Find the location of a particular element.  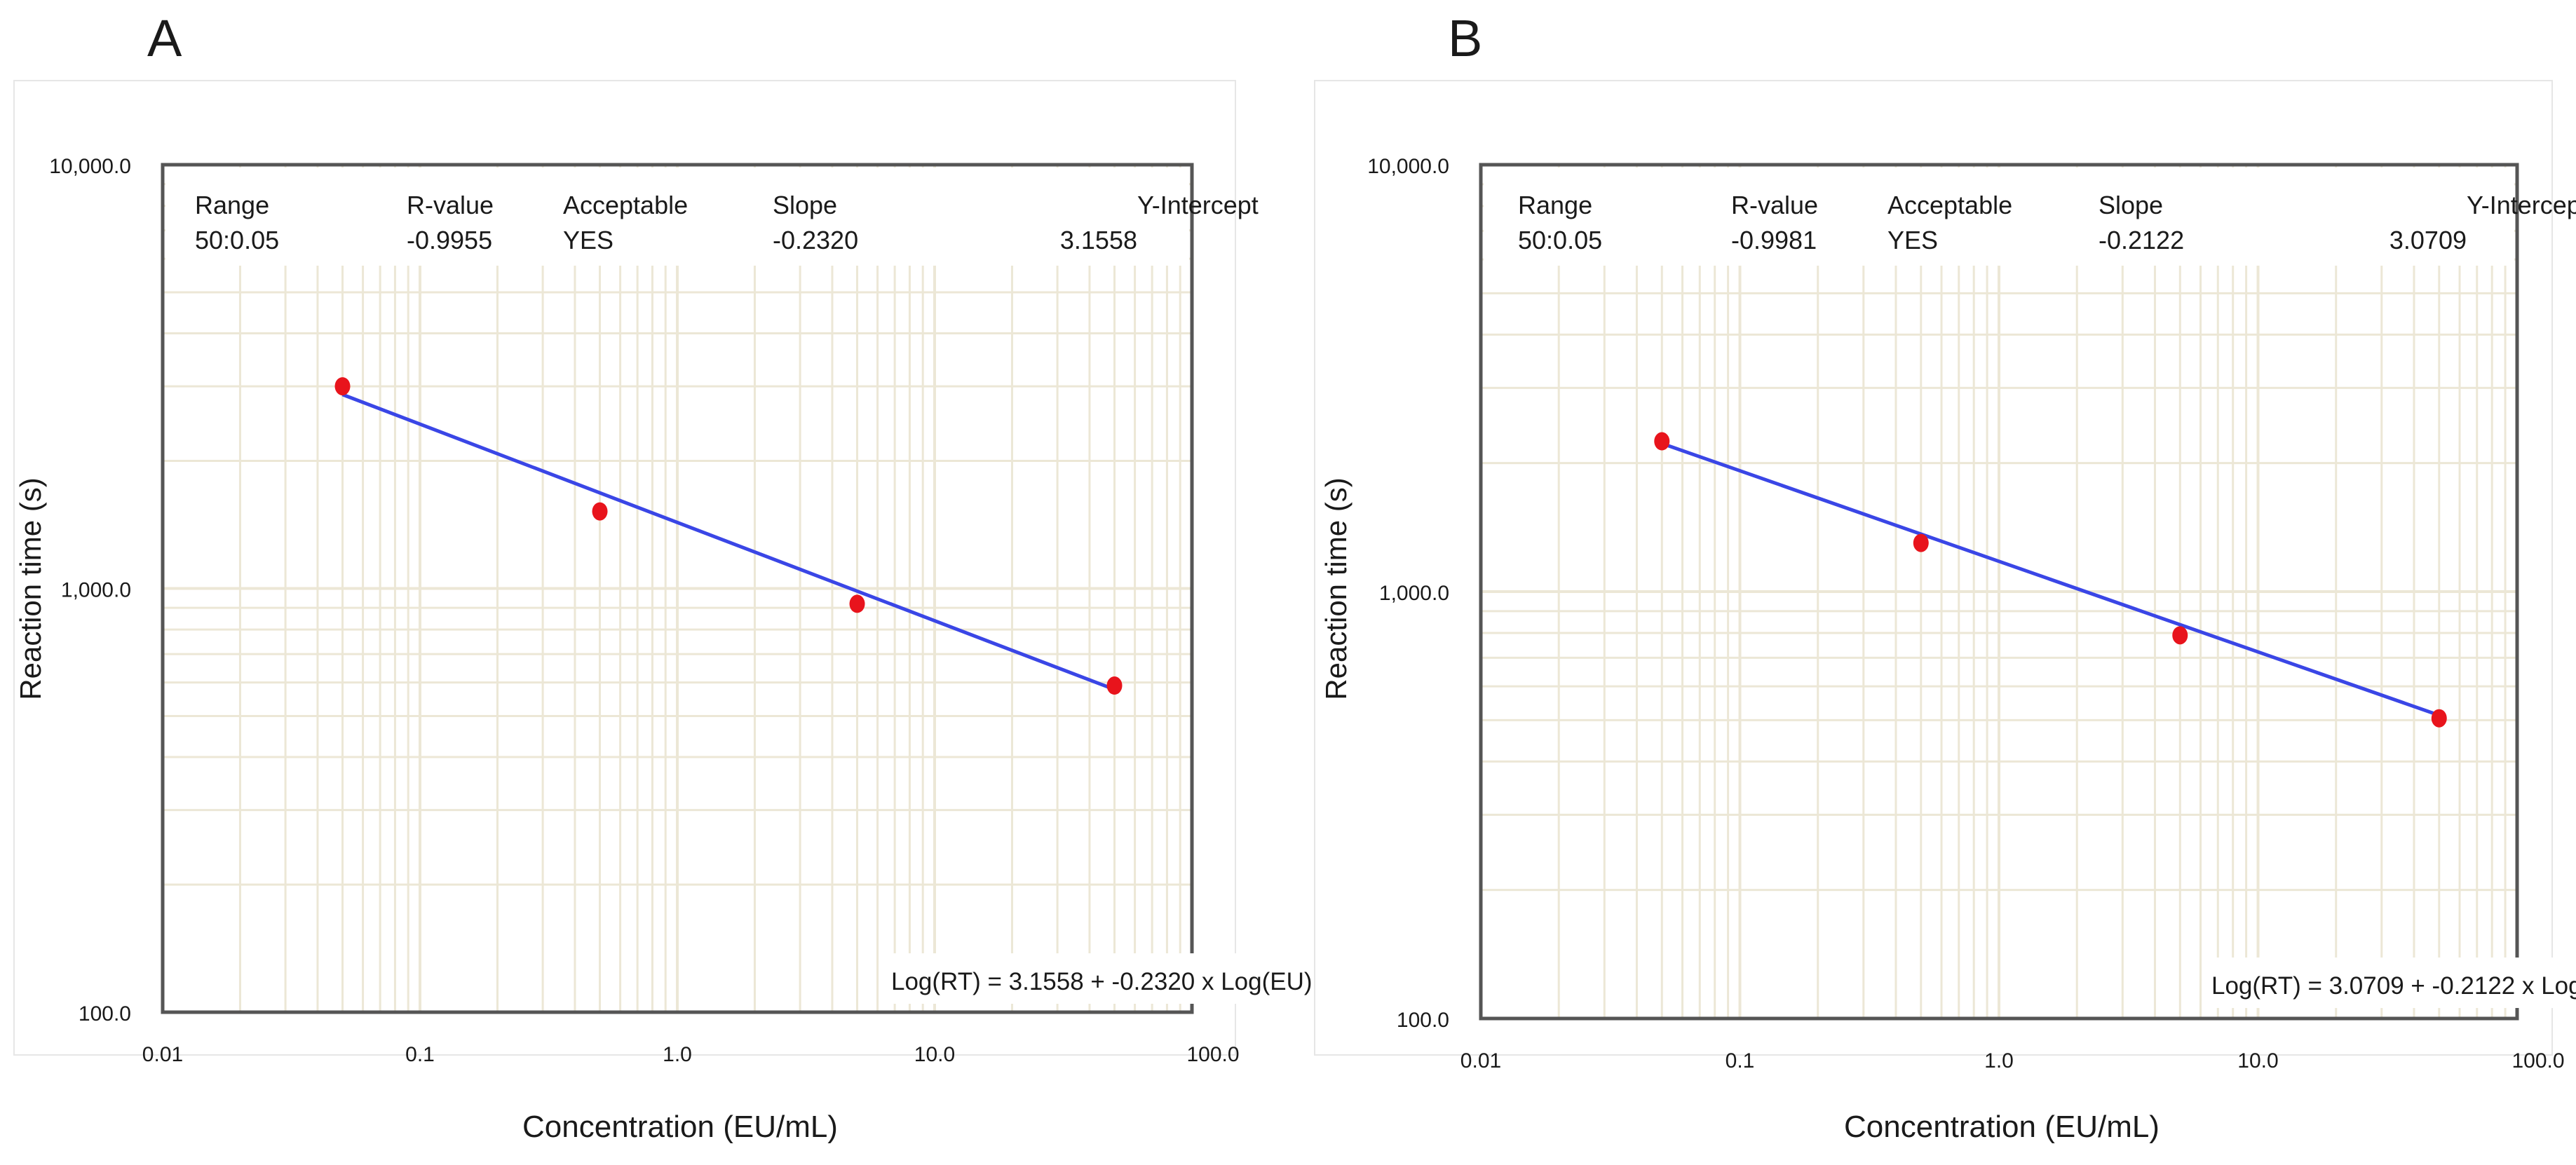

stats-r-value: -0.9981 is located at coordinates (1774, 240).